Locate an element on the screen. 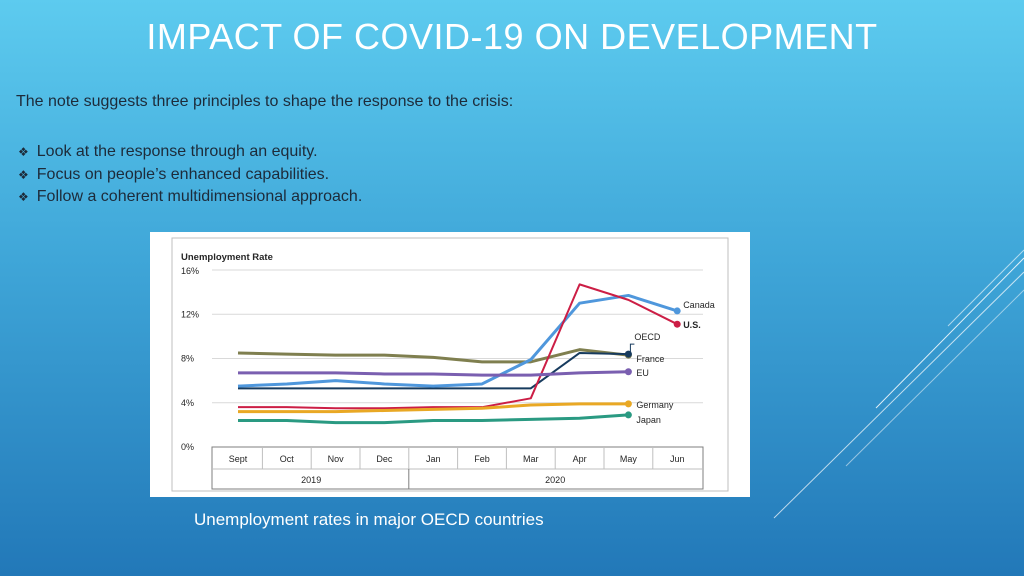 The width and height of the screenshot is (1024, 576). x-tick-label: May is located at coordinates (629, 459).